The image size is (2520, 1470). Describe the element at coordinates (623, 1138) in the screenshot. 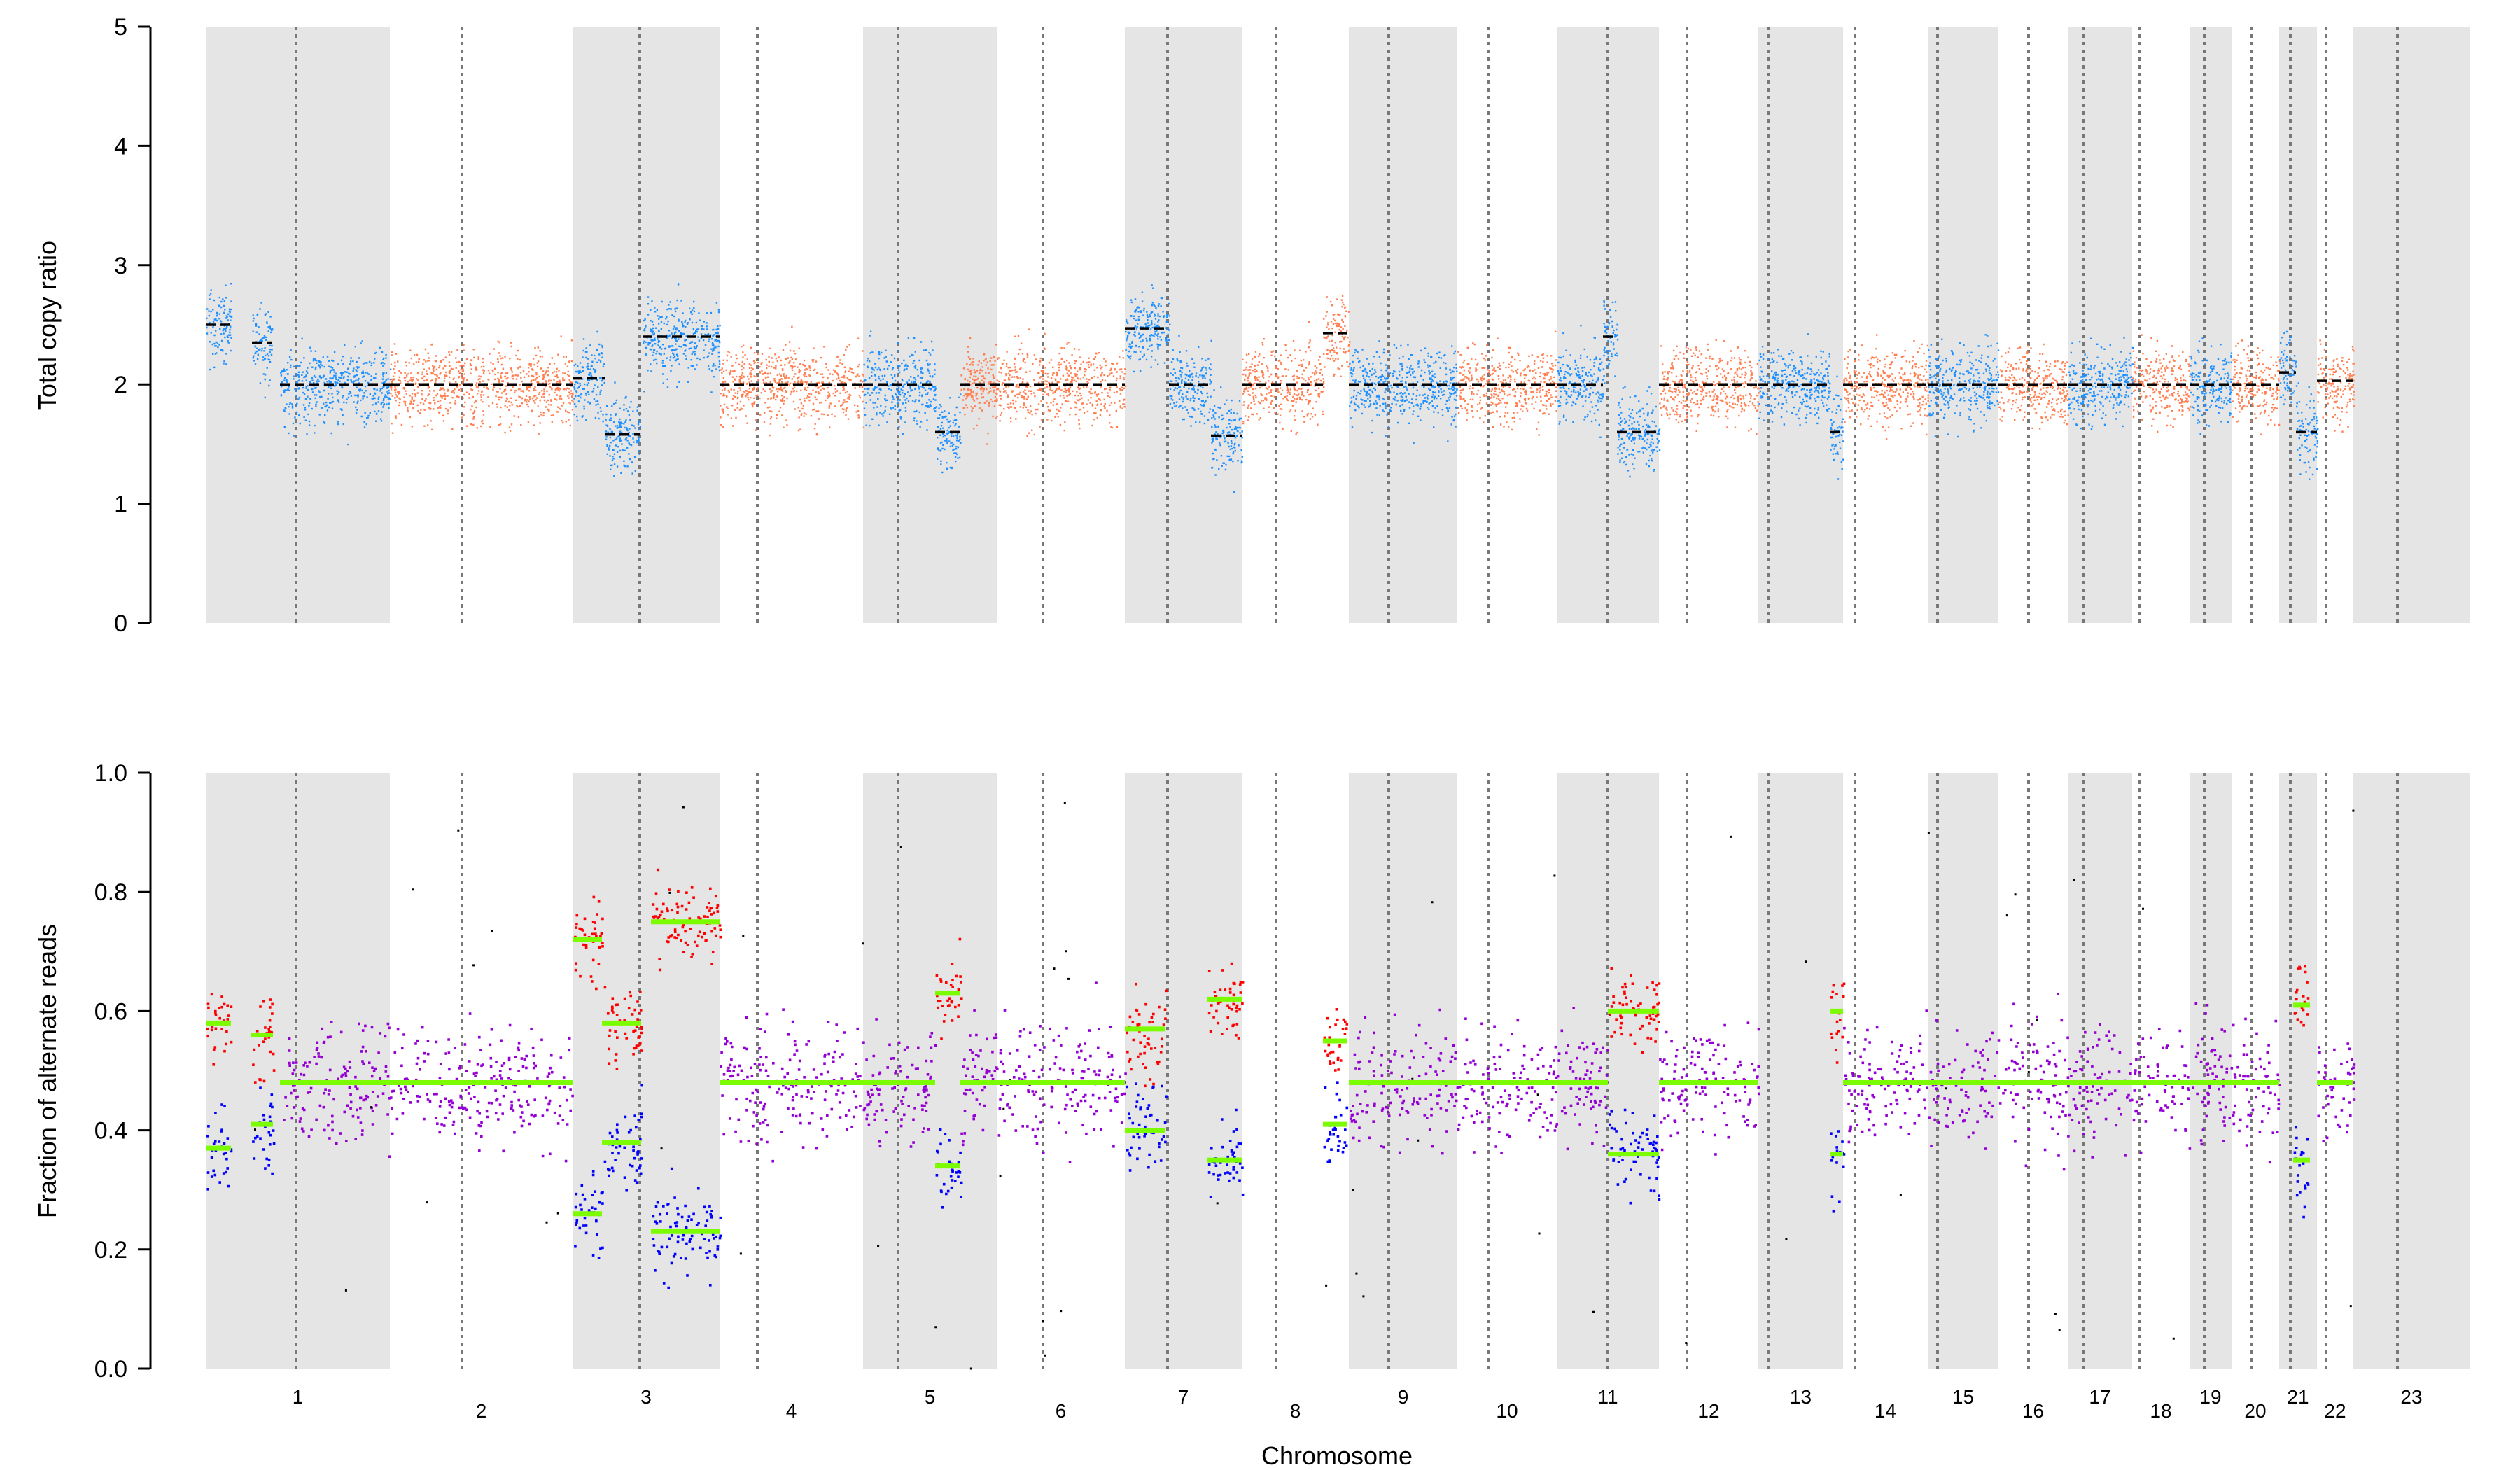

I see `allele-fraction-points-minor-seg4` at that location.